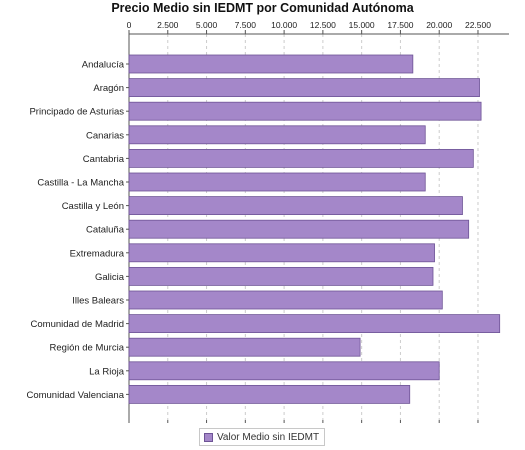 Image resolution: width=525 pixels, height=450 pixels. I want to click on x-tick-label: 12.500, so click(323, 25).